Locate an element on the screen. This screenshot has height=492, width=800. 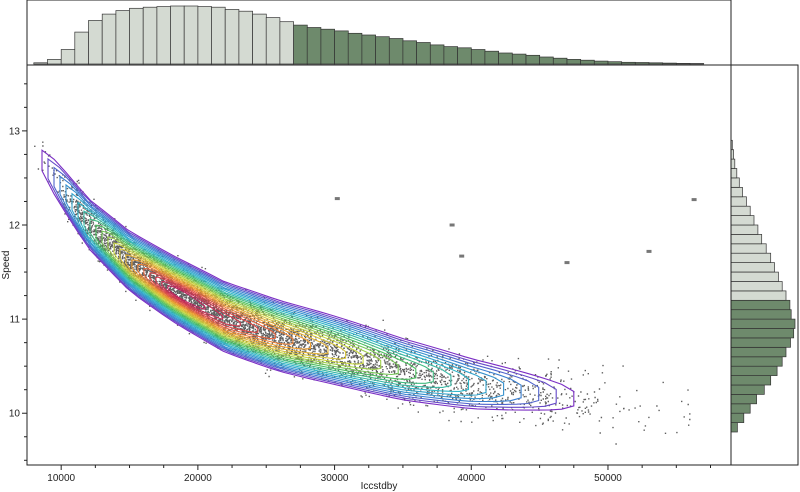
y-tick-label: 11 is located at coordinates (15, 320).